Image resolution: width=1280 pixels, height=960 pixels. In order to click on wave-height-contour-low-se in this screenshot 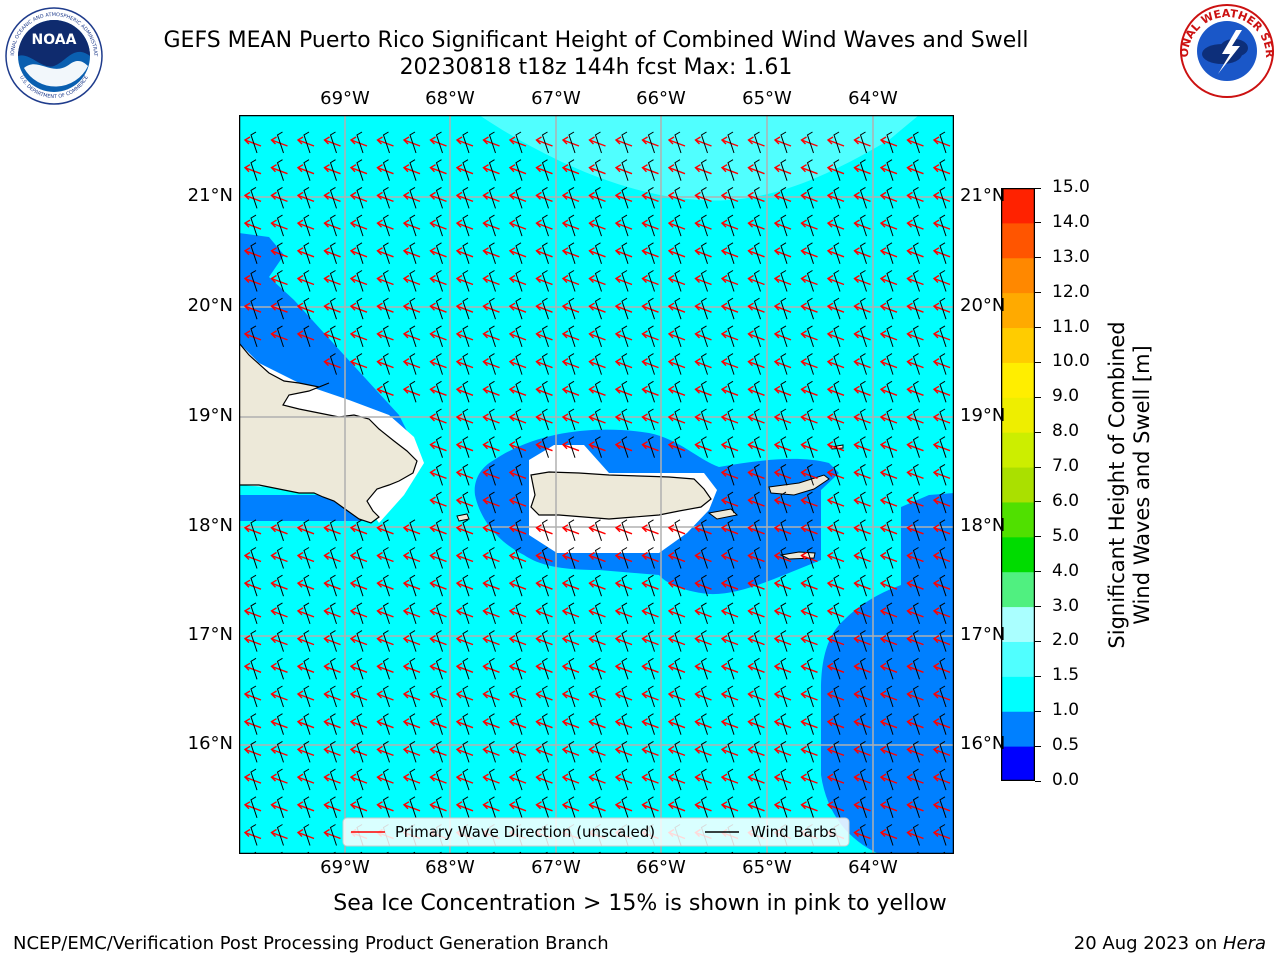, I will do `click(887, 673)`.